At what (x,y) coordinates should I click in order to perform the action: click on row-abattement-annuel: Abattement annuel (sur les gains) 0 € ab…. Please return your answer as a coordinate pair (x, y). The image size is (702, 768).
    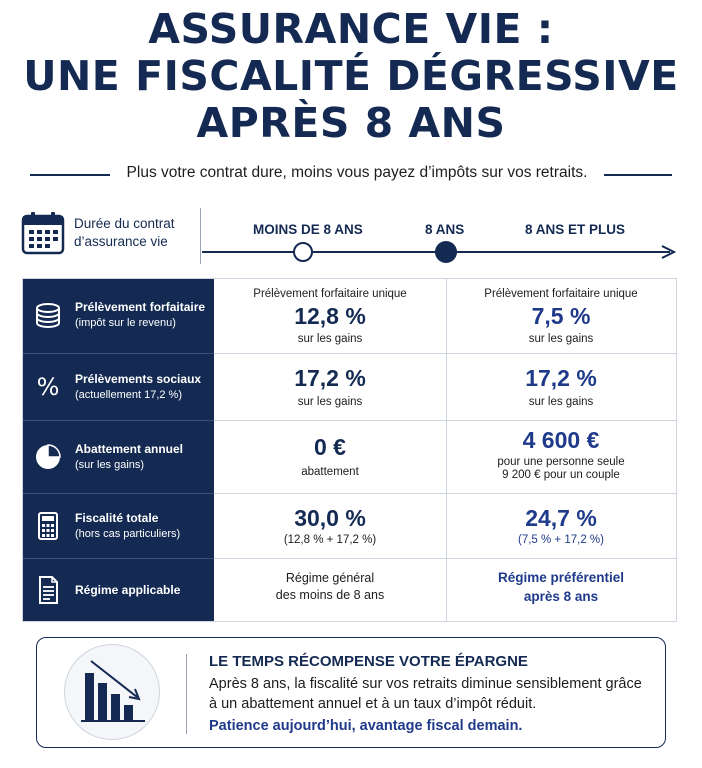
    Looking at the image, I should click on (349, 457).